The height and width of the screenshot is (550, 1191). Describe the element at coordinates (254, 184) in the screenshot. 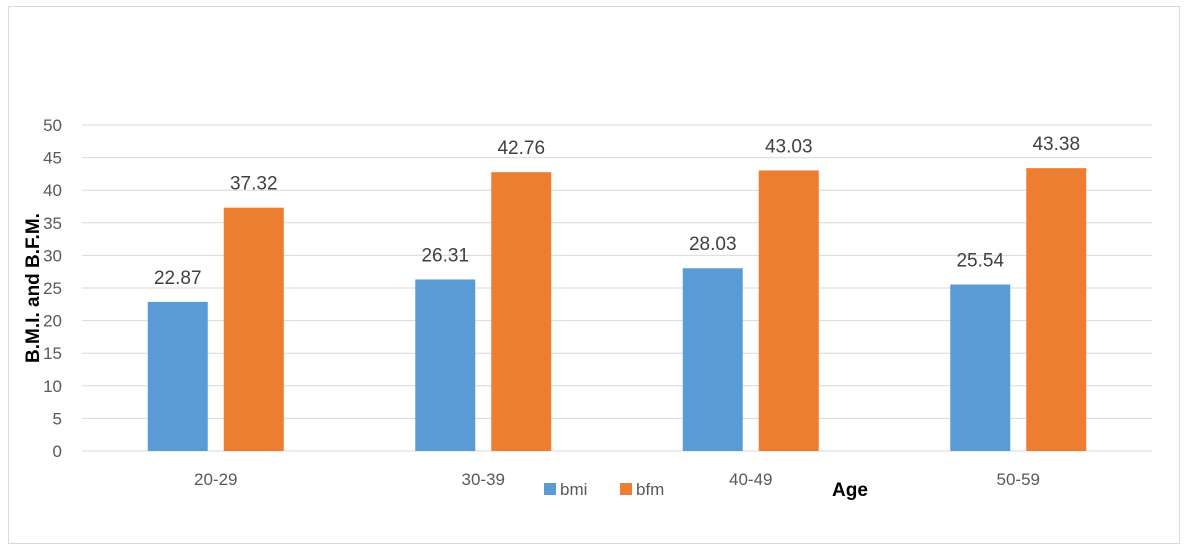

I see `data-label-bfm-20-29: 37.32` at that location.